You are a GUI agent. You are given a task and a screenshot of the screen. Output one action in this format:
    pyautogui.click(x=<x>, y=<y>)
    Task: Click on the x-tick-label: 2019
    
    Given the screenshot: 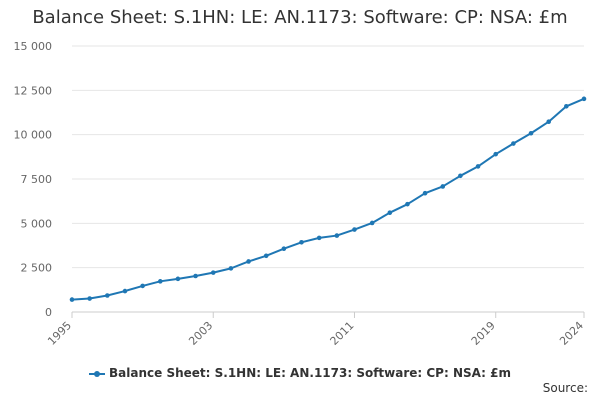 What is the action you would take?
    pyautogui.click(x=483, y=333)
    